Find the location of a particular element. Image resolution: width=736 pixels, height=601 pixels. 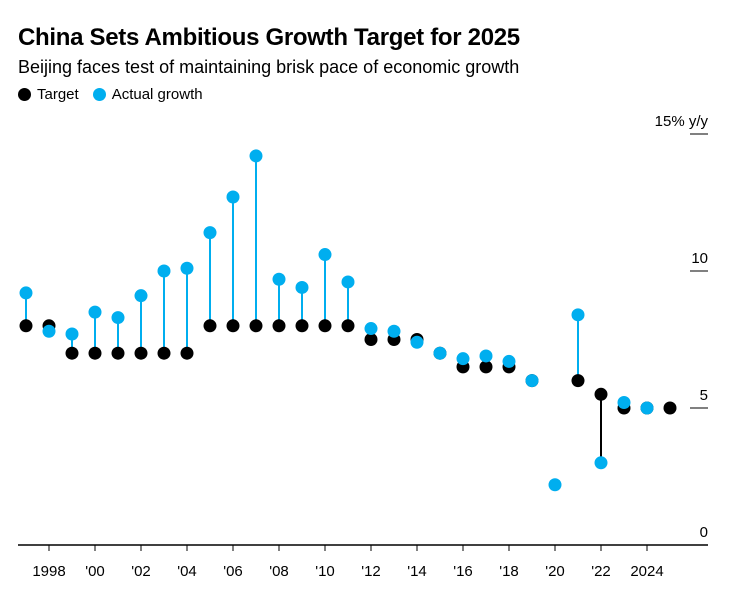

target-dot-2008 is located at coordinates (279, 326).